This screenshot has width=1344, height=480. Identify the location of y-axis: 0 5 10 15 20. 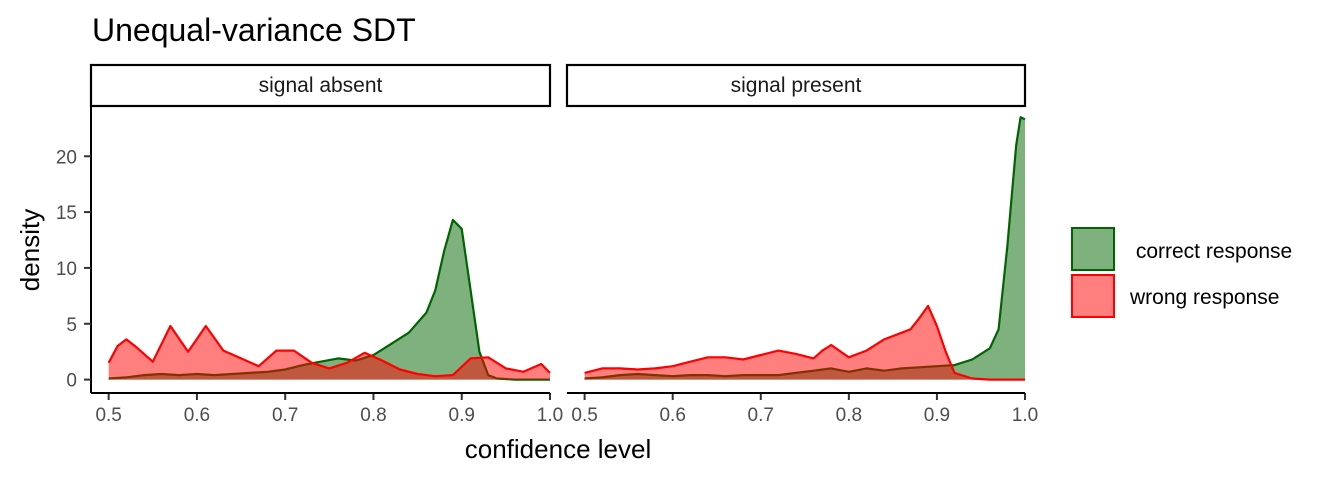
(74, 249).